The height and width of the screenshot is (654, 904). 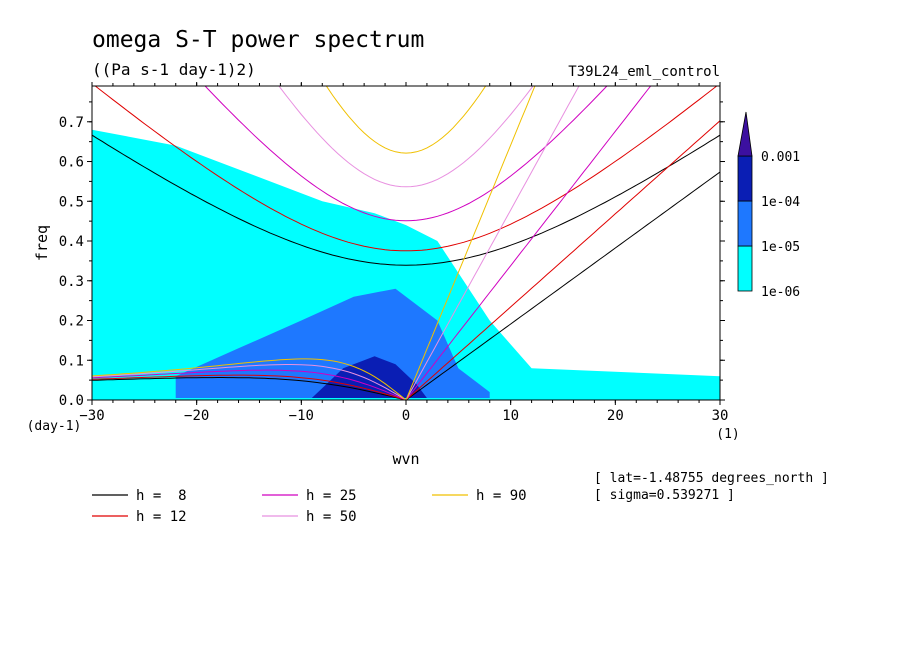 I want to click on colorbar-label: 1e-06, so click(x=780, y=292).